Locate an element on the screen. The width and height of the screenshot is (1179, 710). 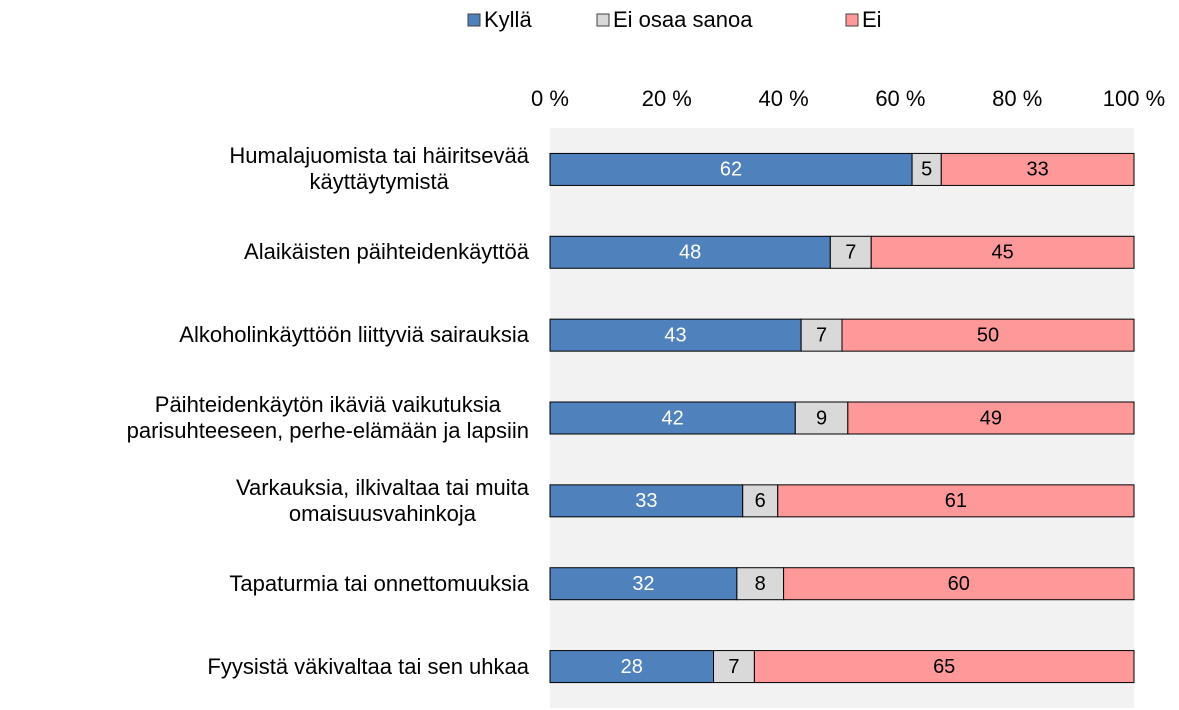
x-tick-label: 100 % is located at coordinates (1134, 98).